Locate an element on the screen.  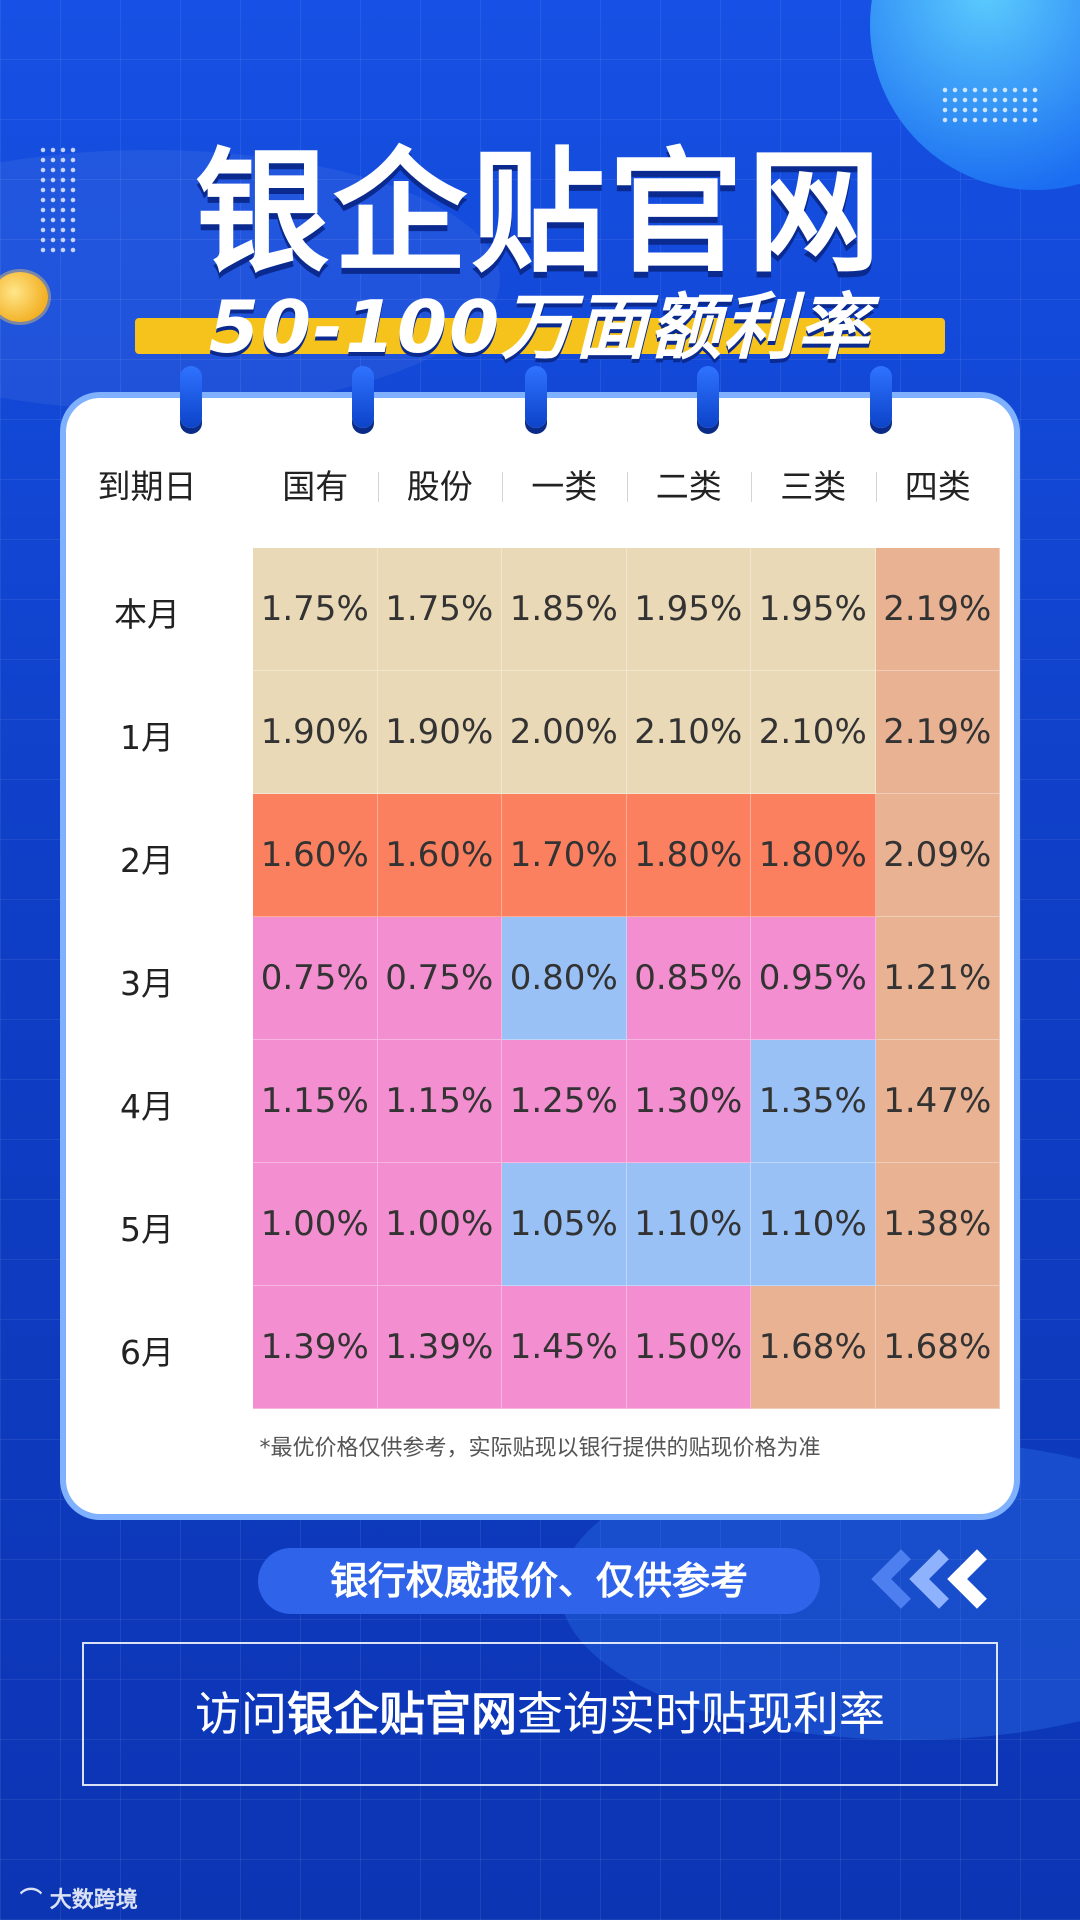
rate-cell: 1.21% is located at coordinates (937, 978).